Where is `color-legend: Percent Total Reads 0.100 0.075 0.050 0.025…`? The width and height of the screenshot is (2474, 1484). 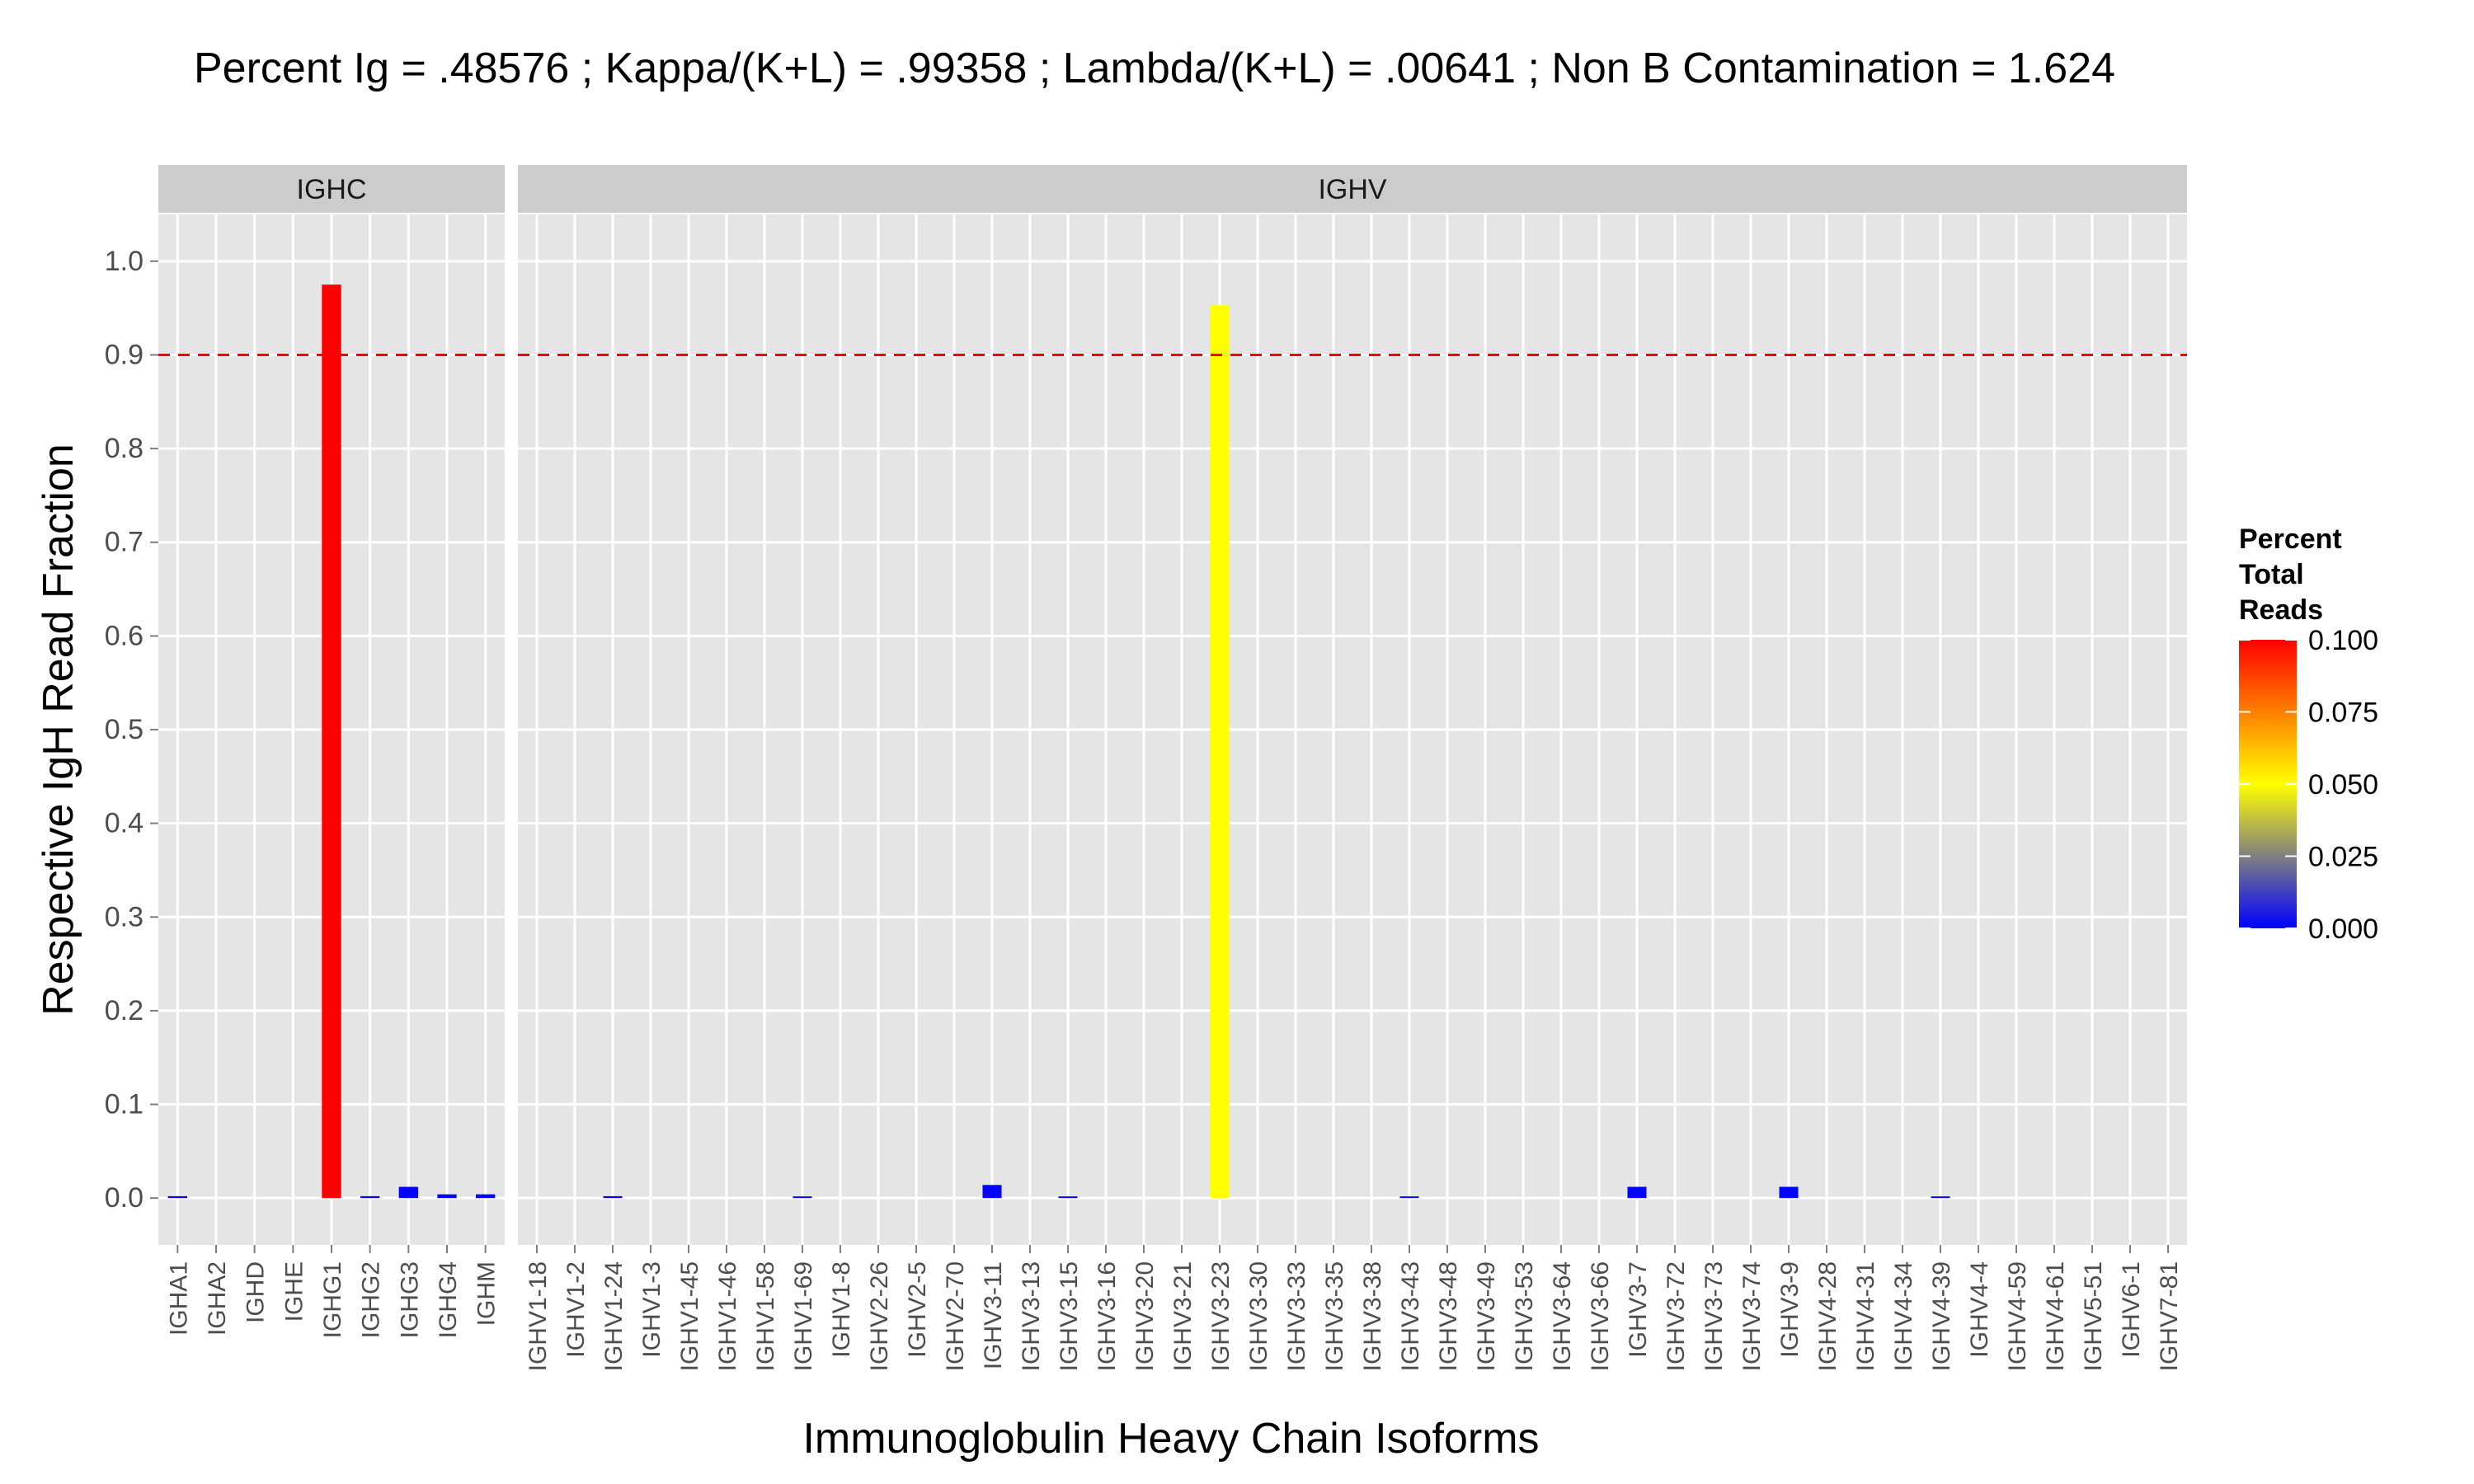
color-legend: Percent Total Reads 0.100 0.075 0.050 0.025… is located at coordinates (2308, 734).